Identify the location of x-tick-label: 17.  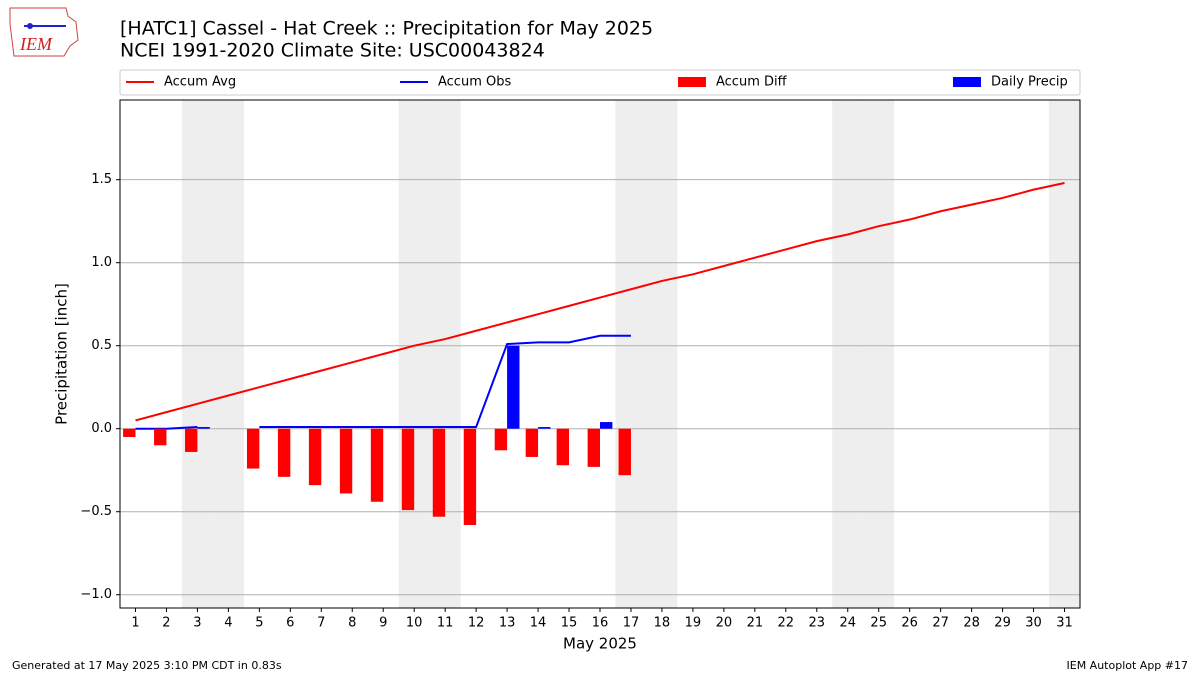
(631, 623).